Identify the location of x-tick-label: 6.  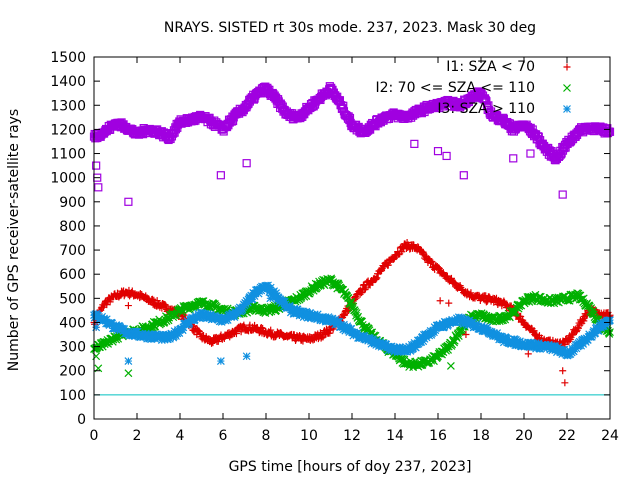
(223, 436).